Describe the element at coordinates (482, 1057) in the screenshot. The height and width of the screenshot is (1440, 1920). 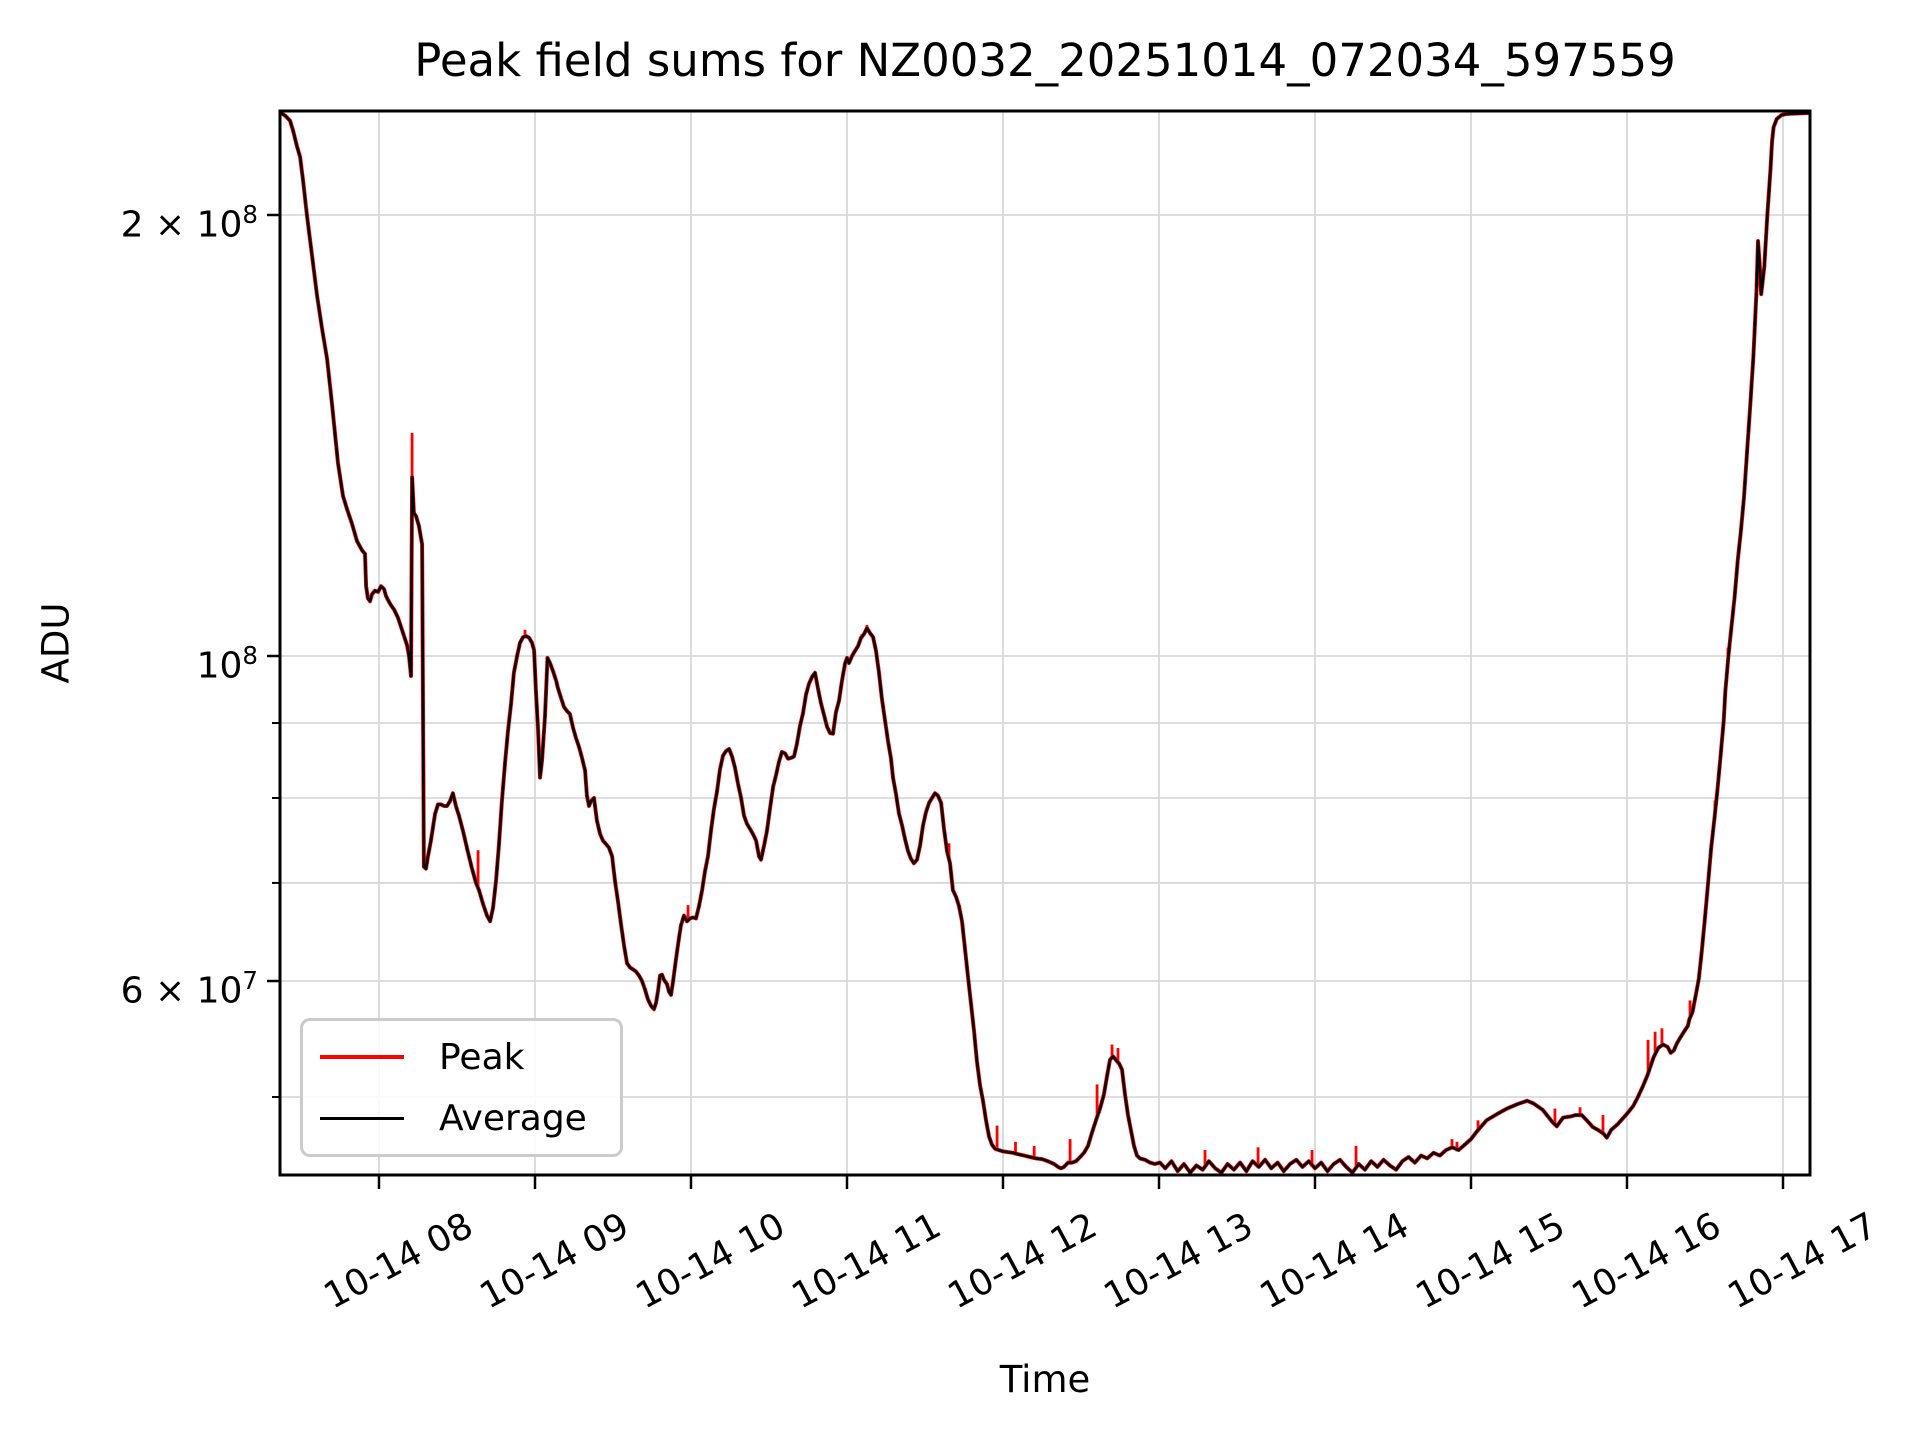
I see `legend-label-peak: Peak` at that location.